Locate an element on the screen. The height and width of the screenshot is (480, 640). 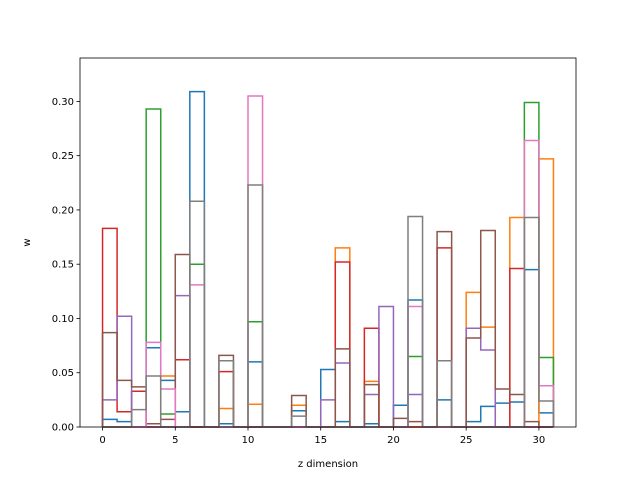
x-tick-label: 30 is located at coordinates (539, 440).